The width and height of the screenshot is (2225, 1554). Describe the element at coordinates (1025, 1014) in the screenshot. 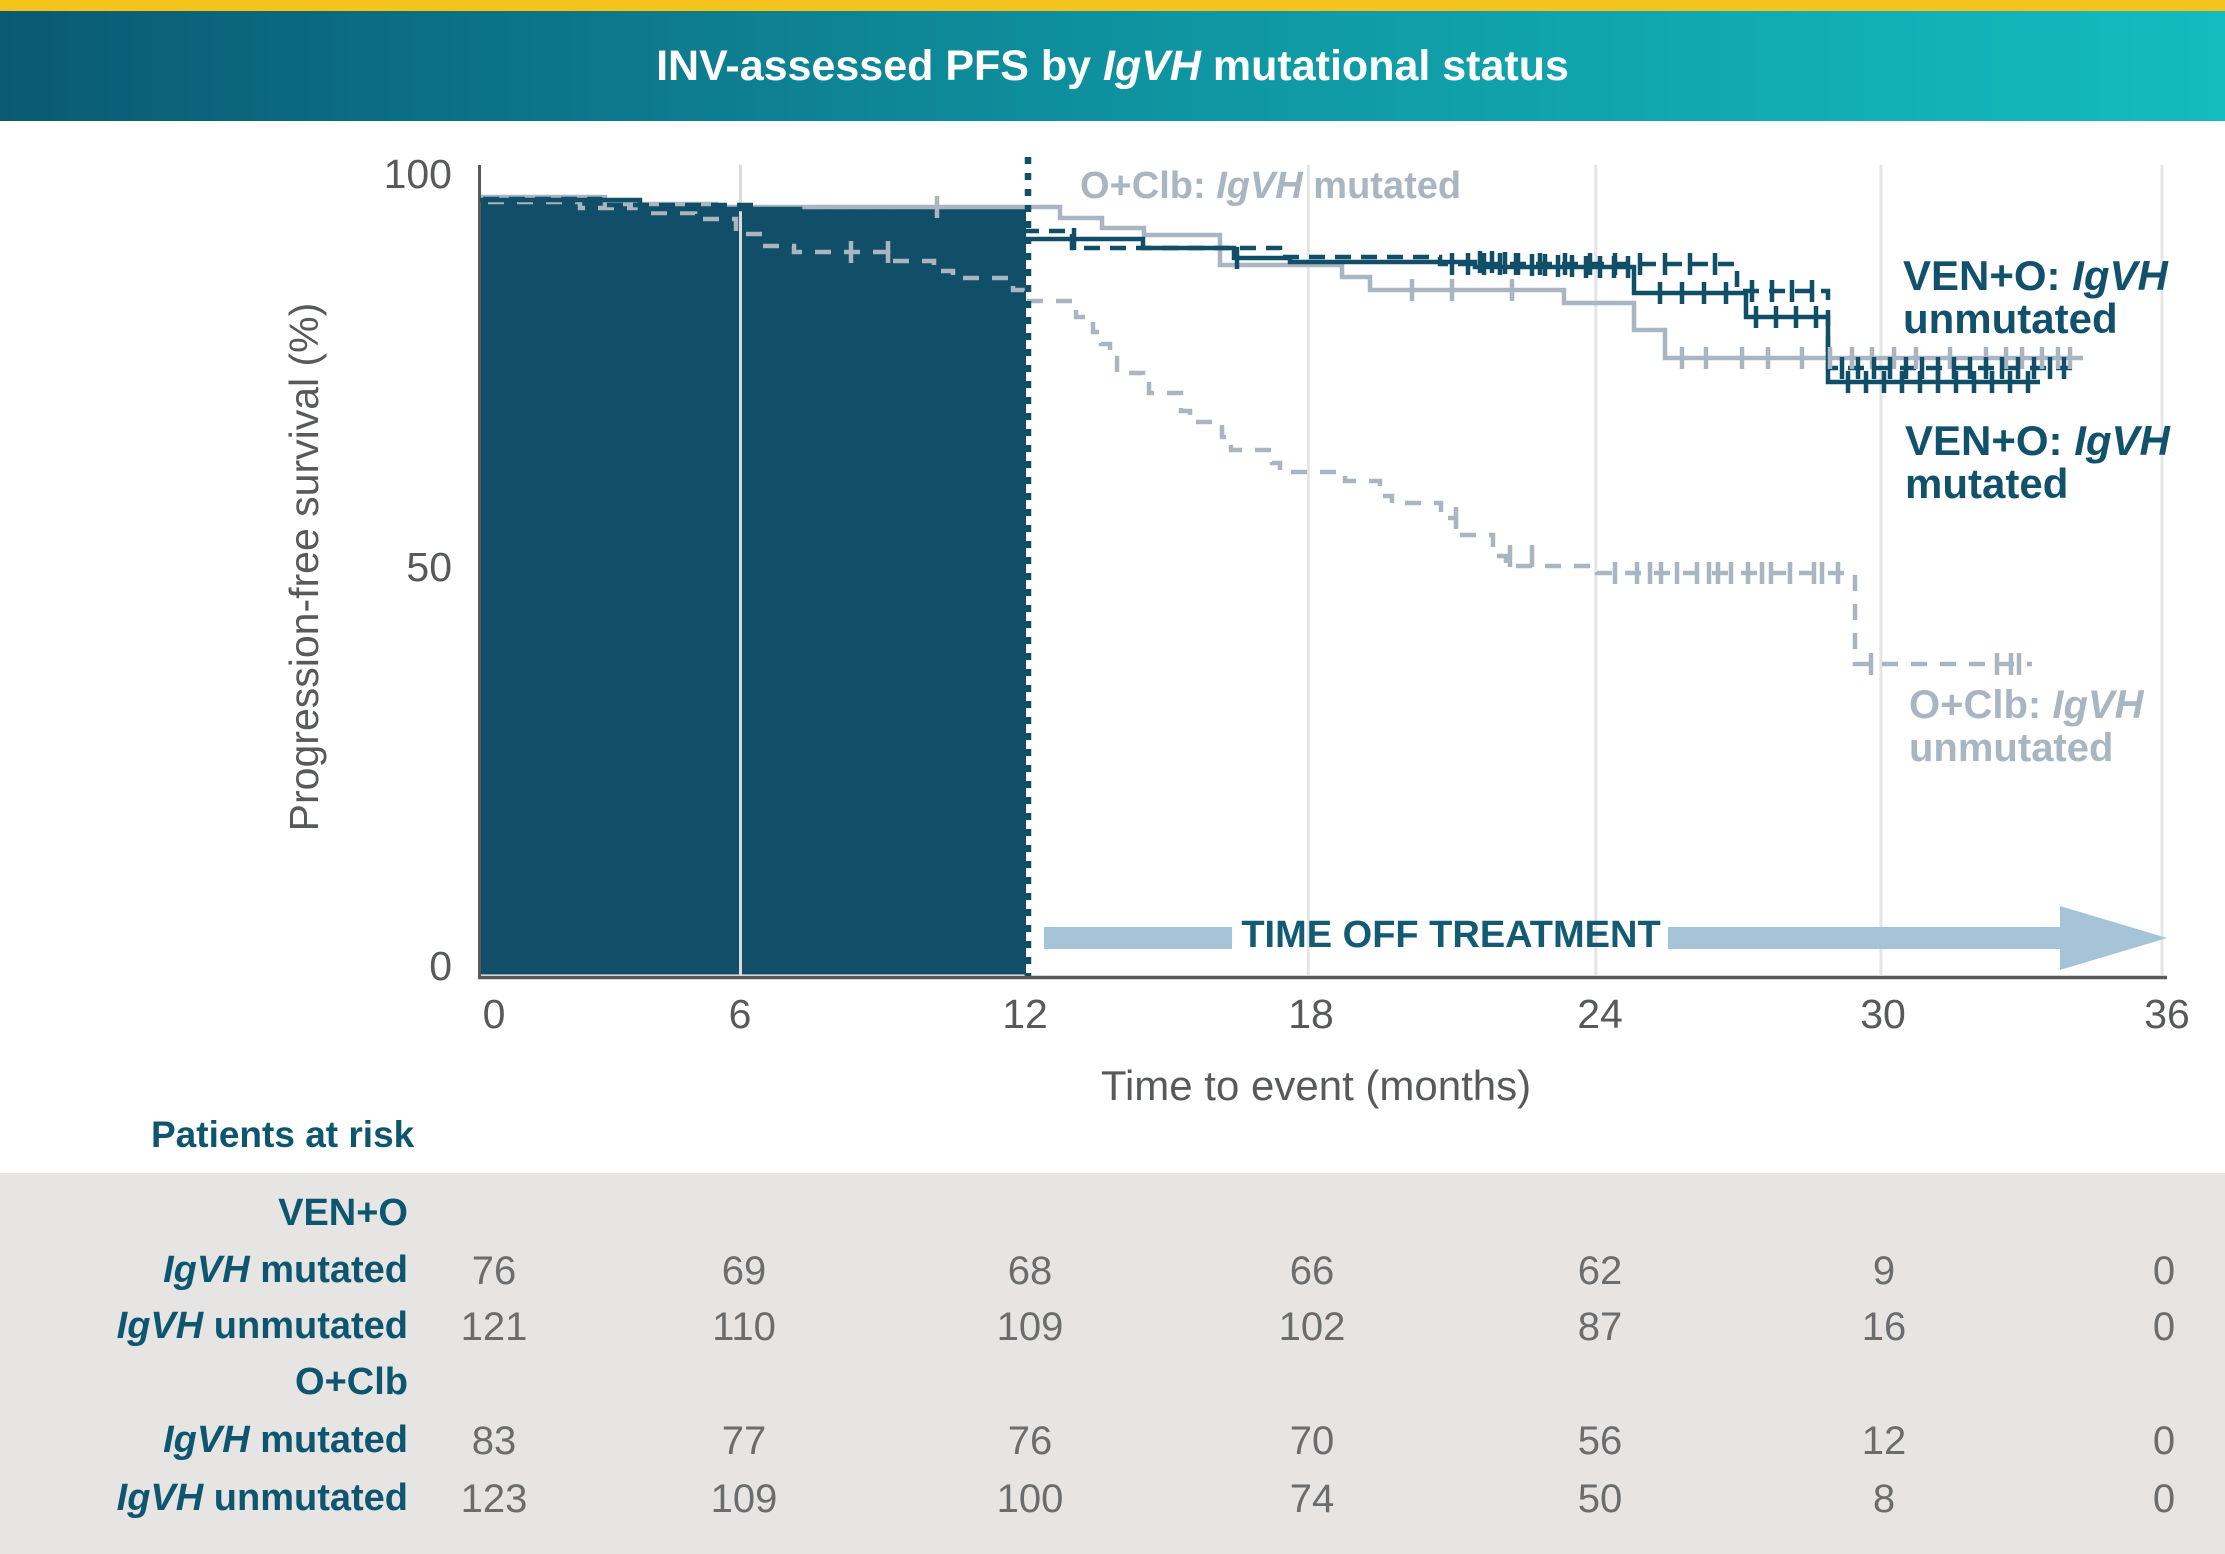

I see `svg-text: 12` at that location.